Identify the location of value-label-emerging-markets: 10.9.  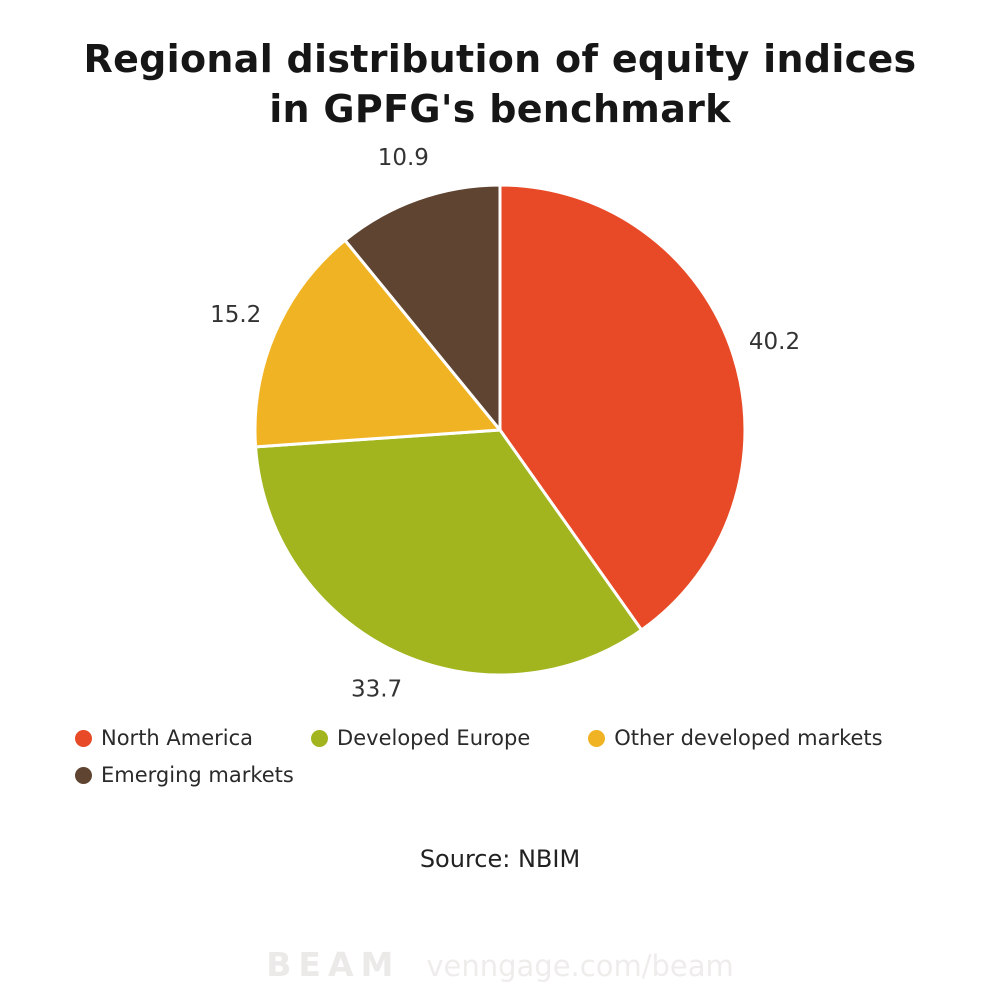
(403, 159).